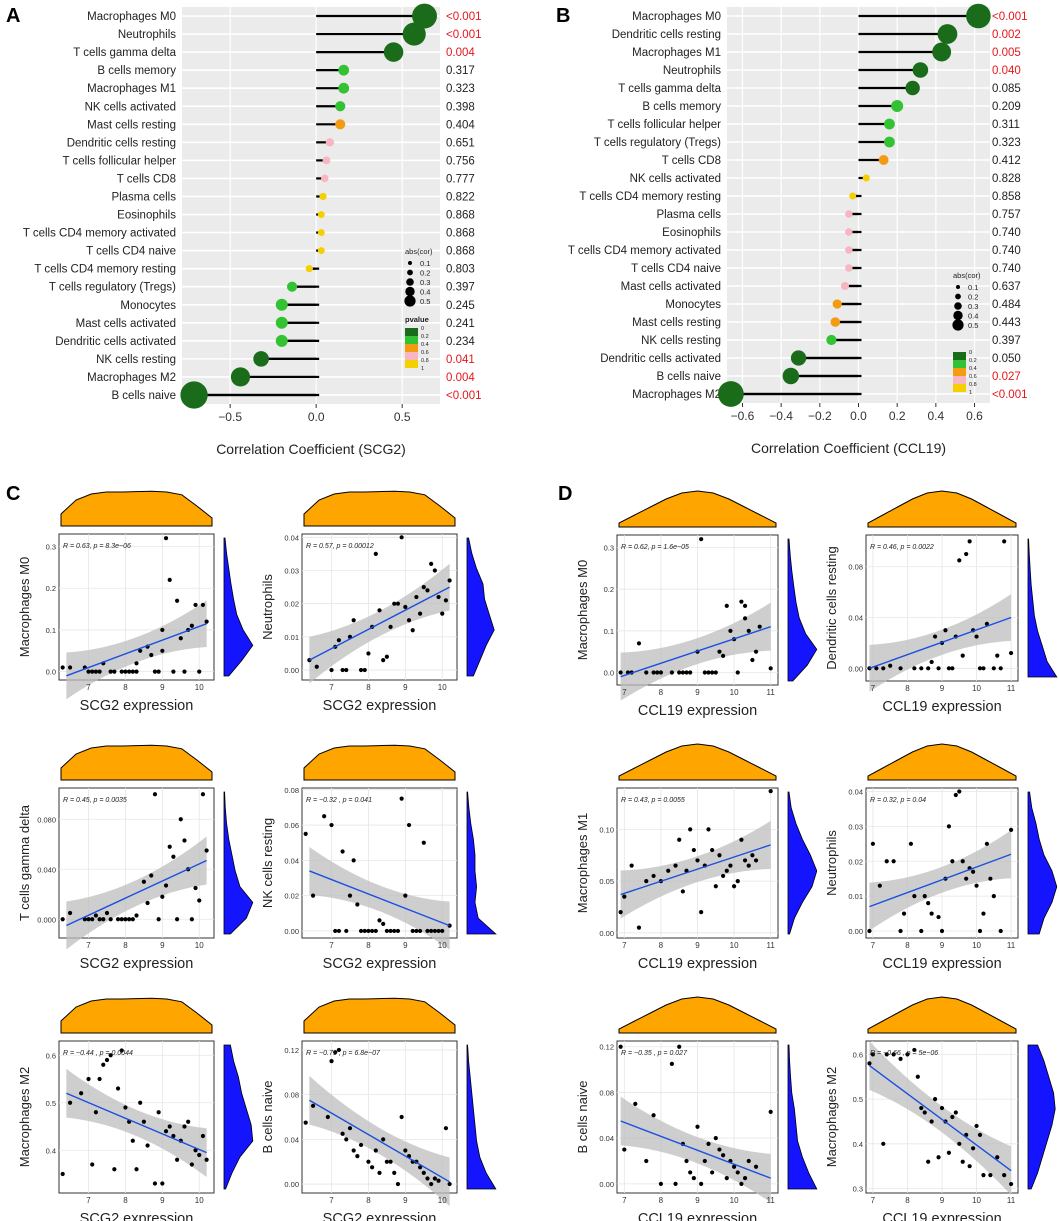  I want to click on p-value-text: 0.209, so click(1006, 107).